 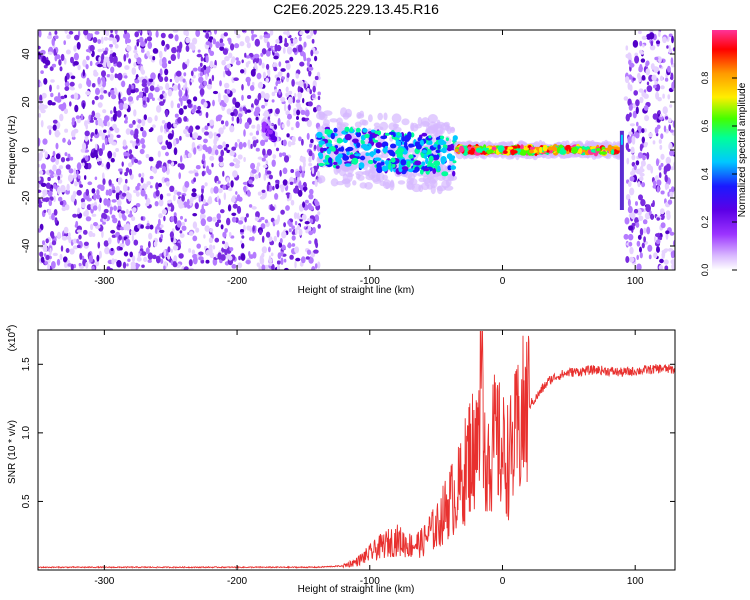 I want to click on spectrogram-cell-1968, so click(x=90, y=259).